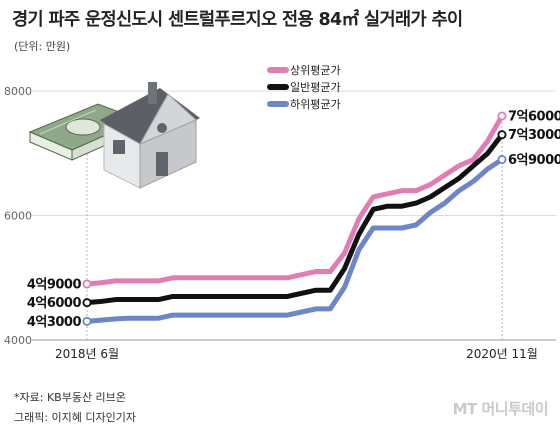 This screenshot has height=434, width=560. I want to click on x-tick-label: 2018년 6월, so click(87, 354).